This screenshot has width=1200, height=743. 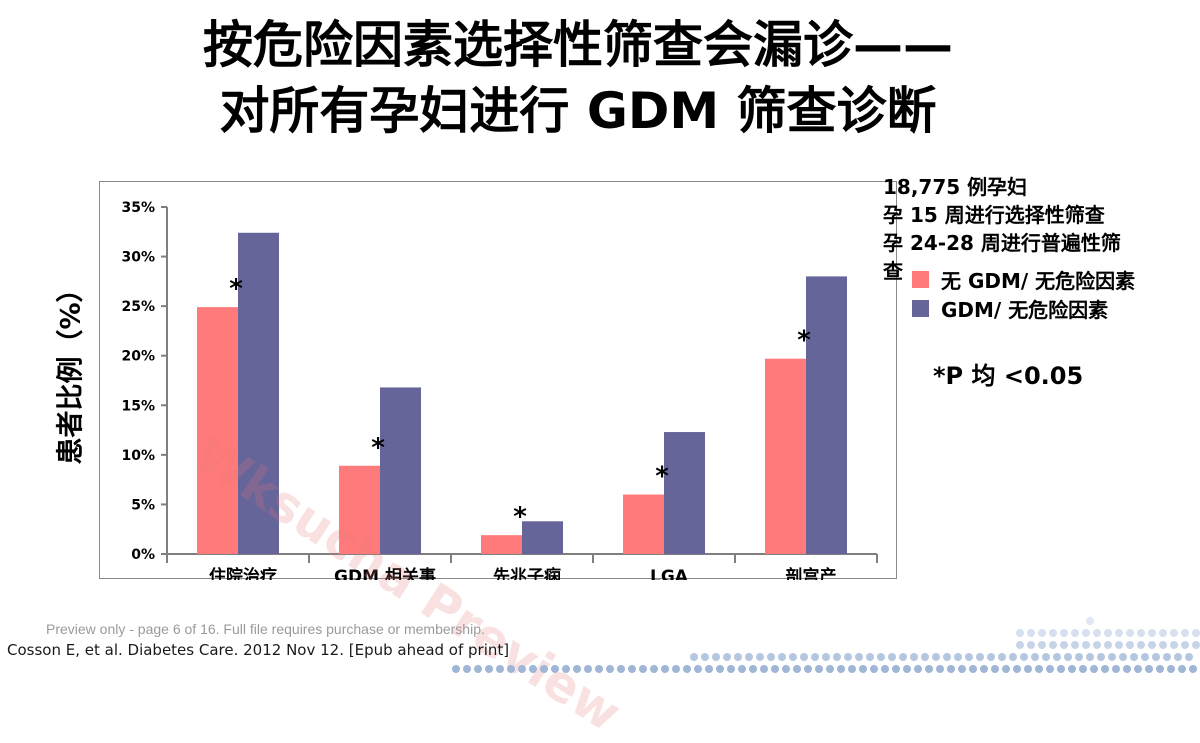 What do you see at coordinates (143, 505) in the screenshot?
I see `y-tick-label: 5%` at bounding box center [143, 505].